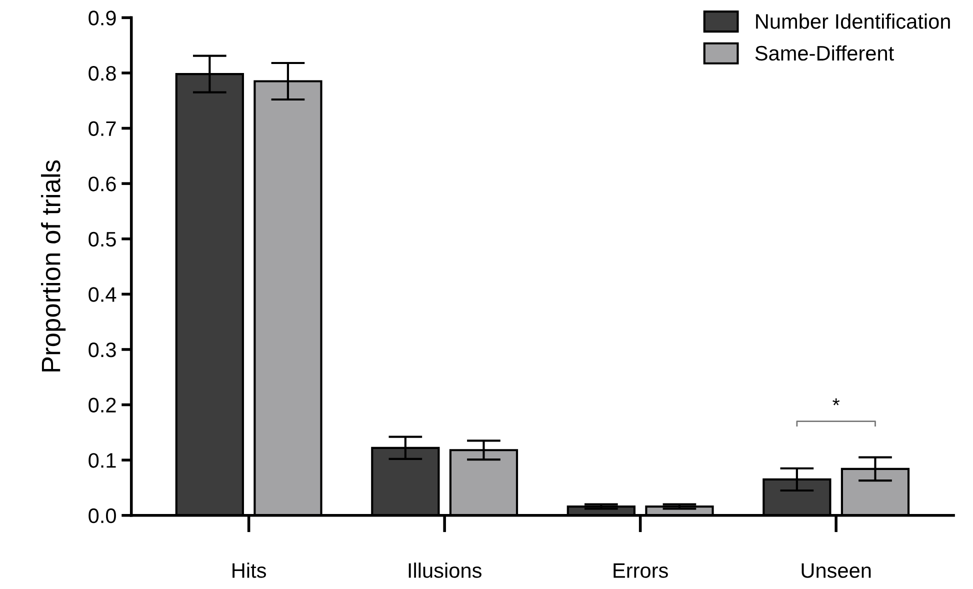  I want to click on y-axis-title: Proportion of trials, so click(53, 266).